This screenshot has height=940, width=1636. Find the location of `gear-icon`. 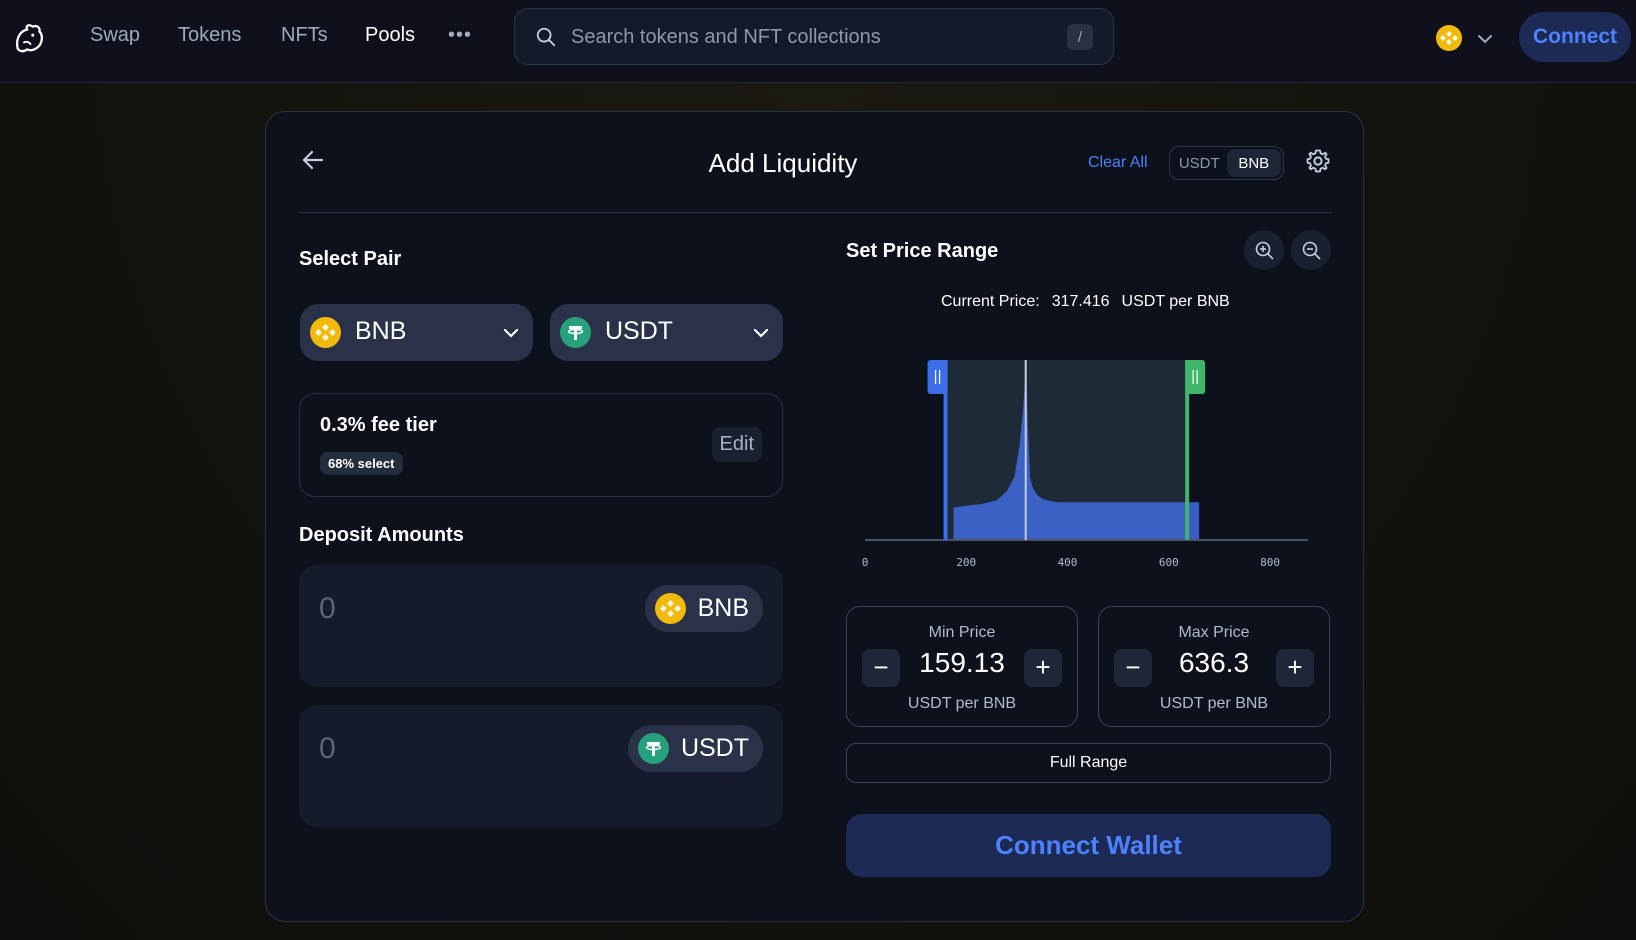

gear-icon is located at coordinates (1318, 161).